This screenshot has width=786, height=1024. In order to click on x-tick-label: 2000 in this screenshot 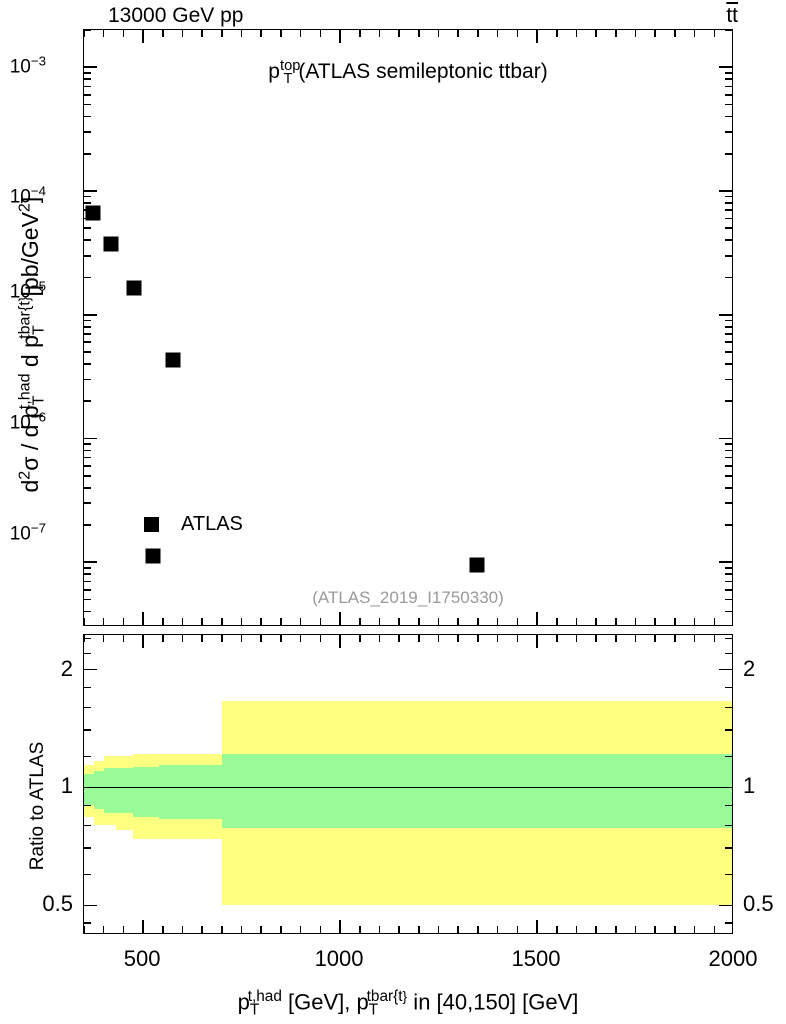, I will do `click(733, 958)`.